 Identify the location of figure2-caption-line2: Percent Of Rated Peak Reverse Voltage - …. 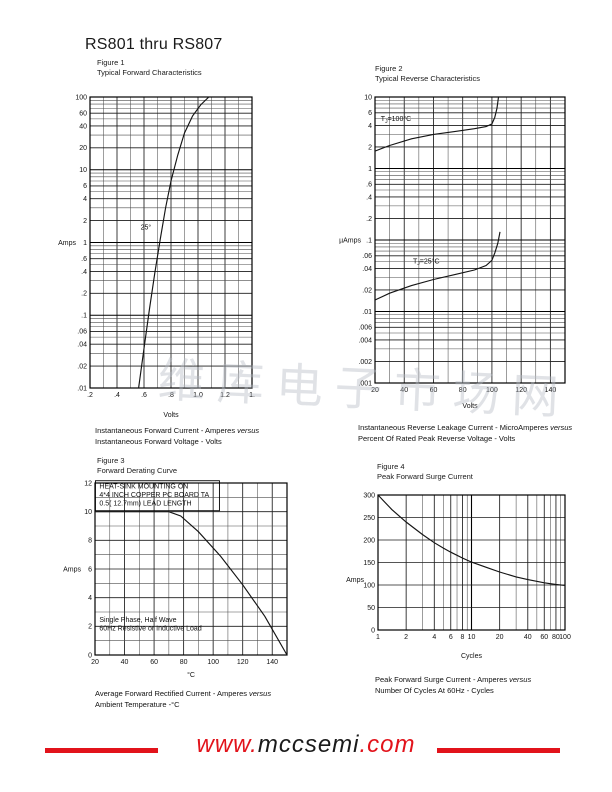
(437, 438).